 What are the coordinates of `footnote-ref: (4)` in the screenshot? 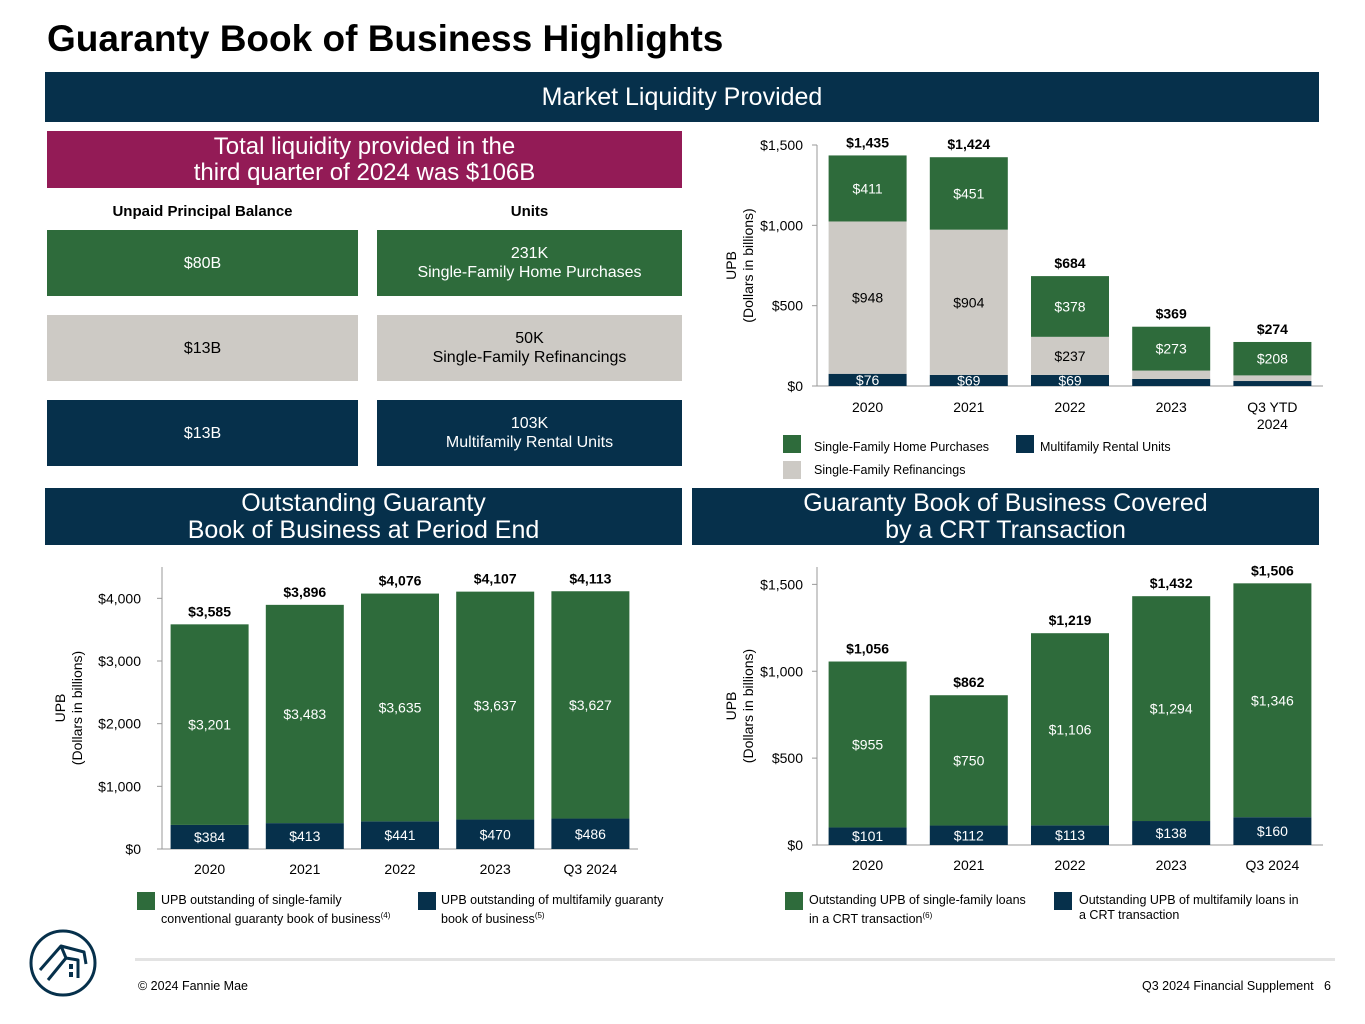 It's located at (385, 915).